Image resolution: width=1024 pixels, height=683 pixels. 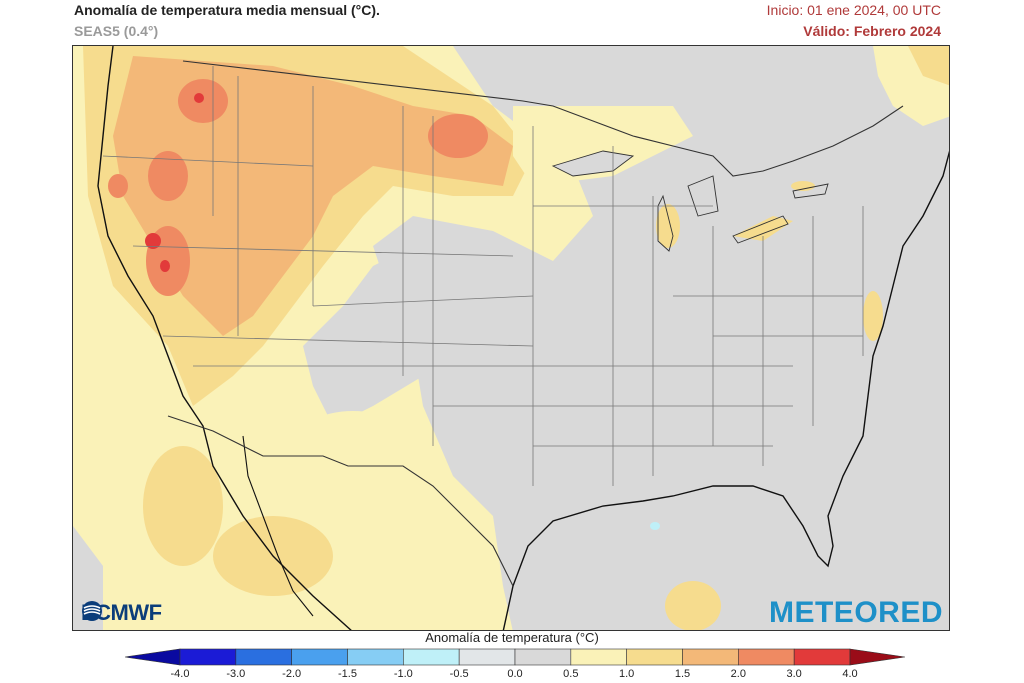 What do you see at coordinates (627, 674) in the screenshot?
I see `colorbar-tick-label: 1.0` at bounding box center [627, 674].